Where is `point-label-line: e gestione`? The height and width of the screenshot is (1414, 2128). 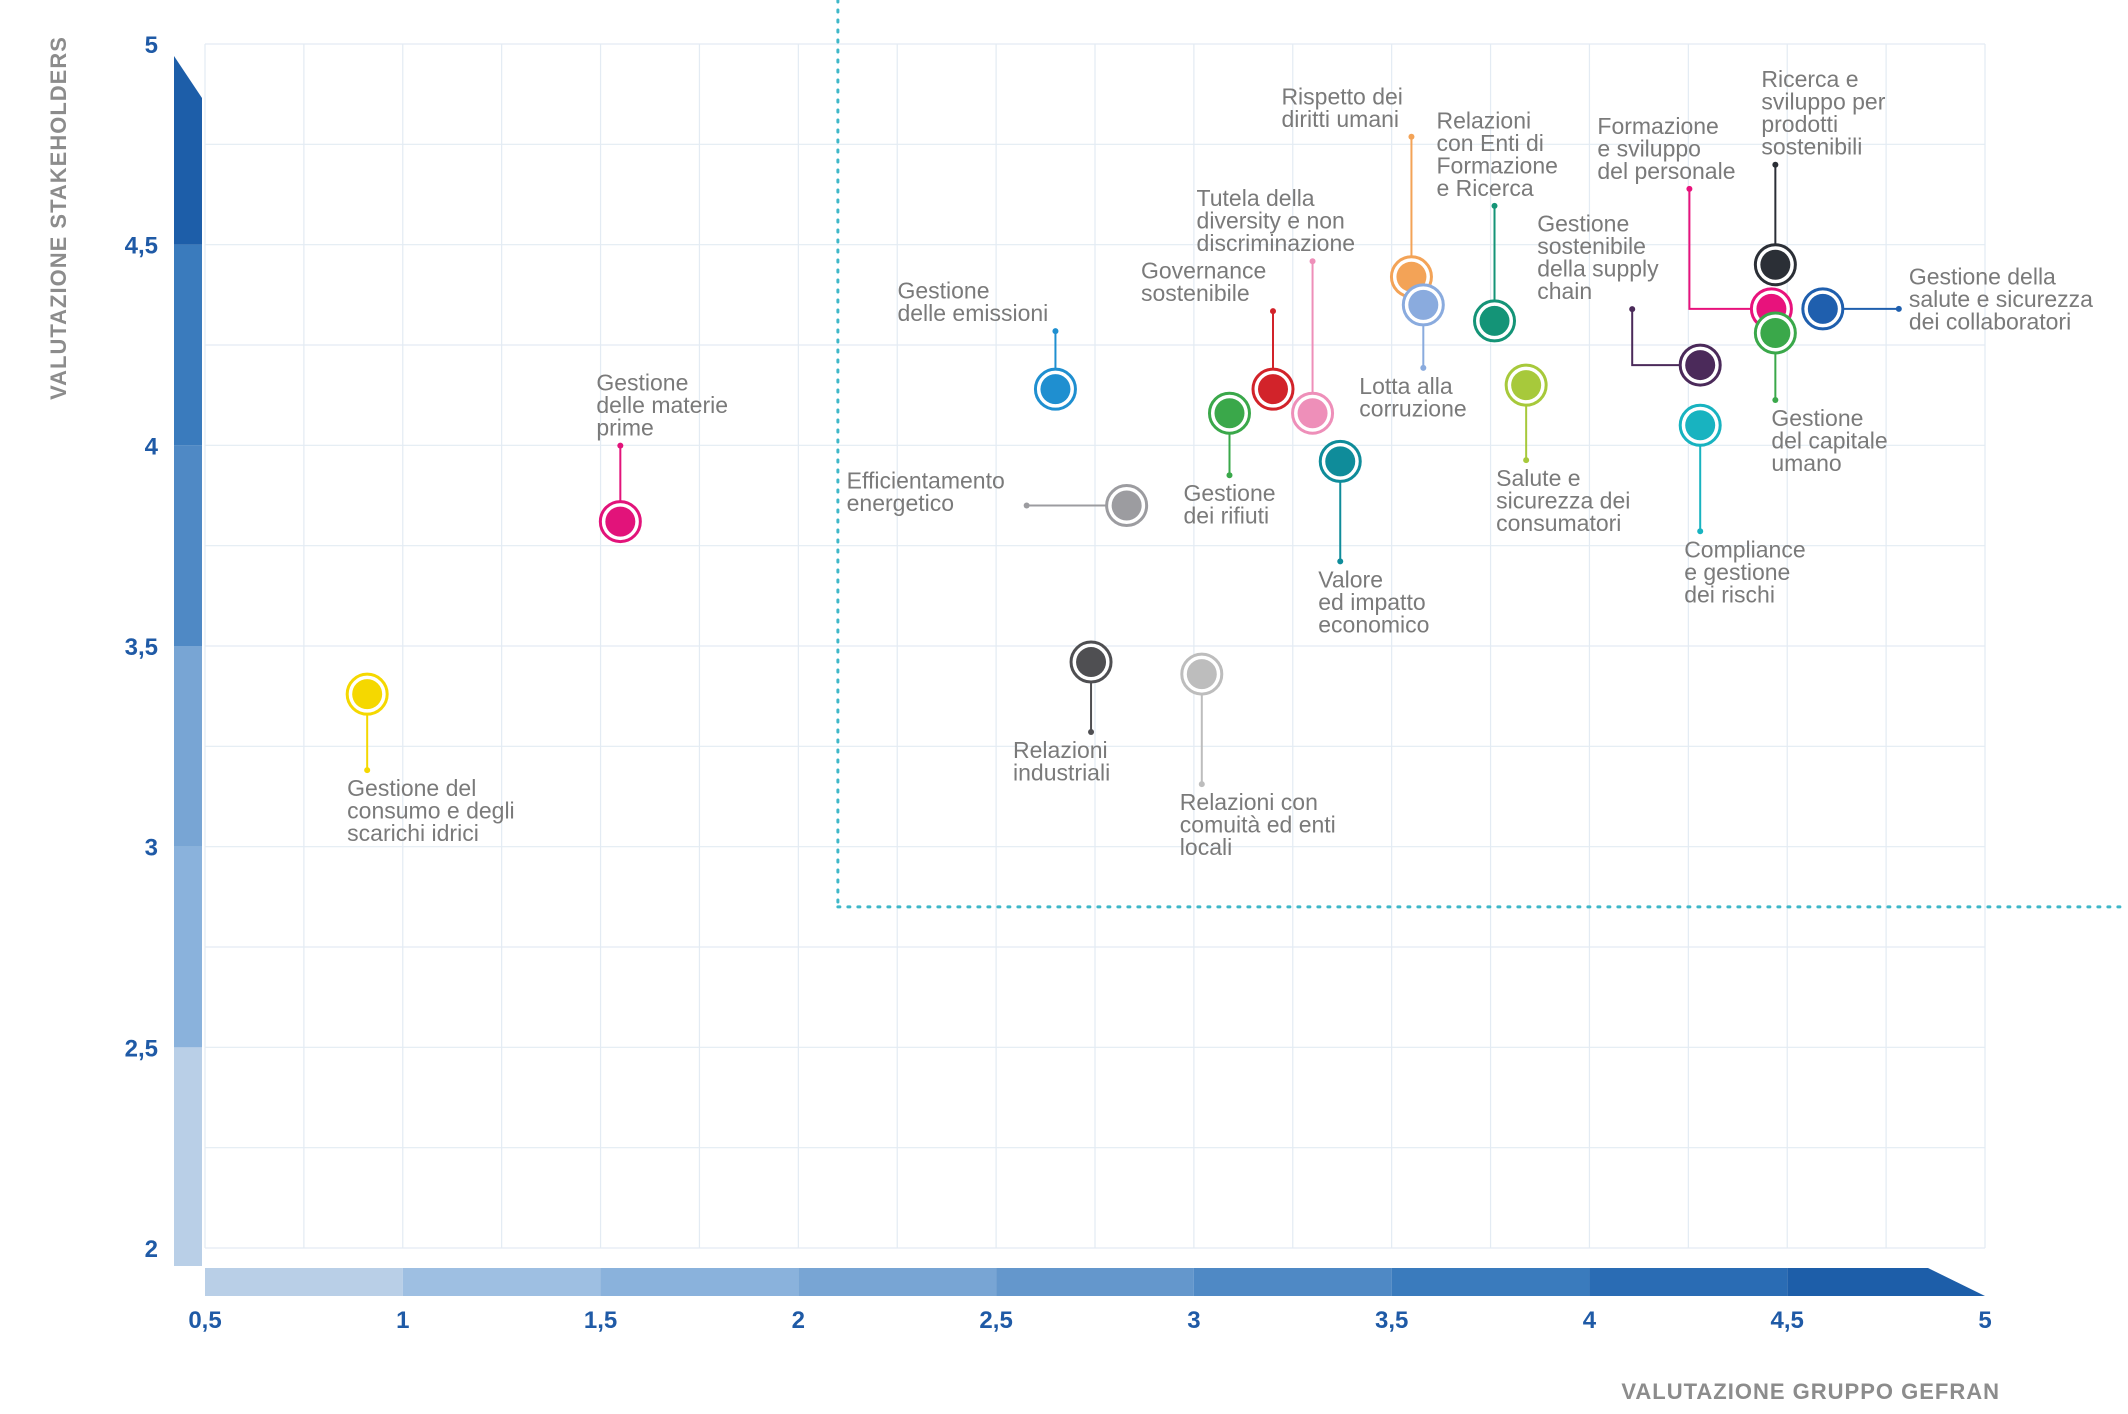
point-label-line: e gestione is located at coordinates (1737, 572).